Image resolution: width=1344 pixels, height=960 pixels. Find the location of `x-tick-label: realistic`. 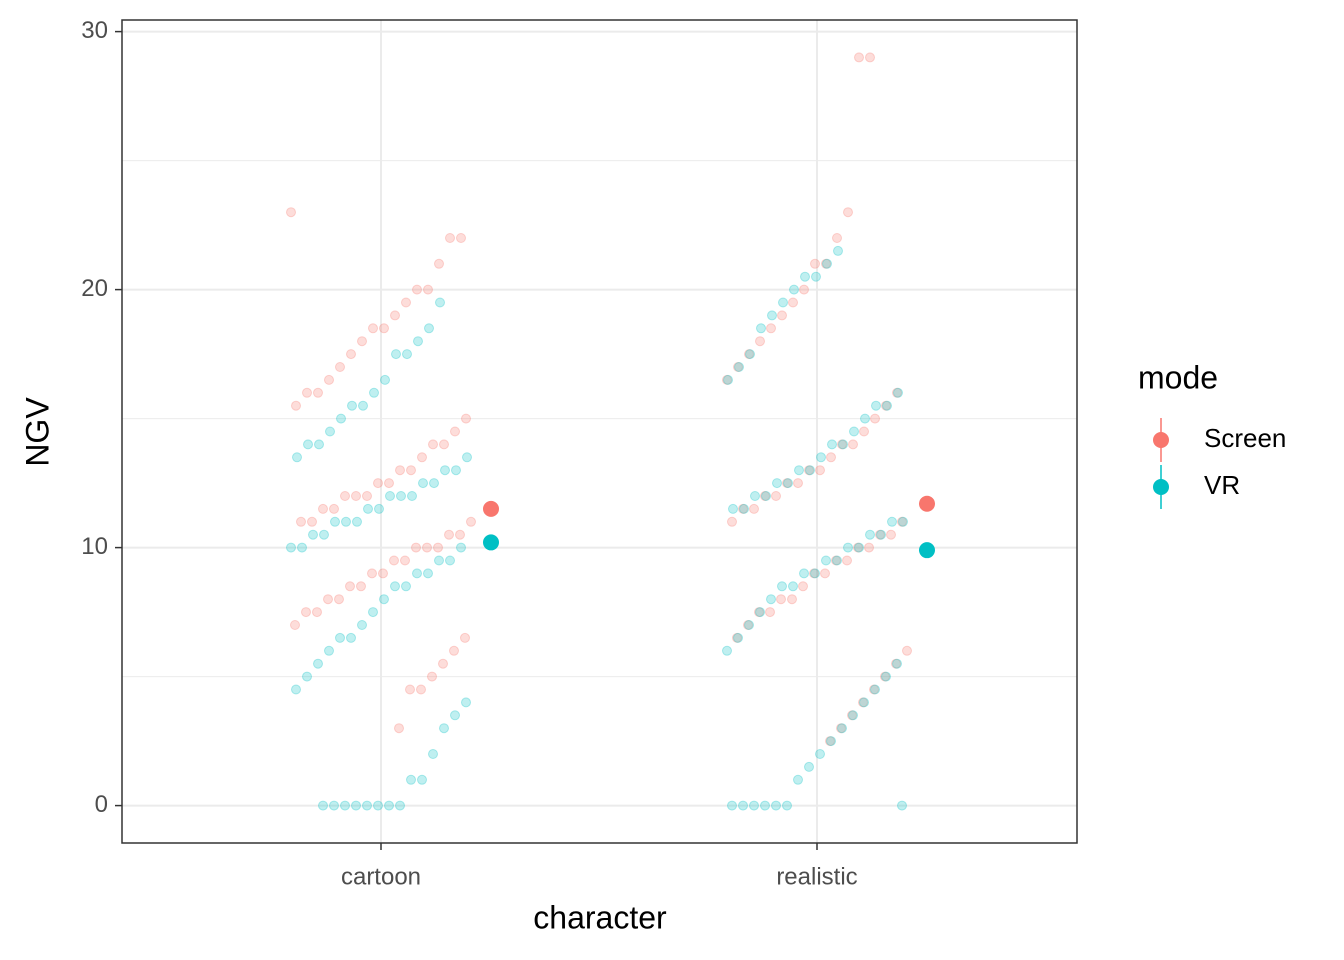

x-tick-label: realistic is located at coordinates (816, 876).